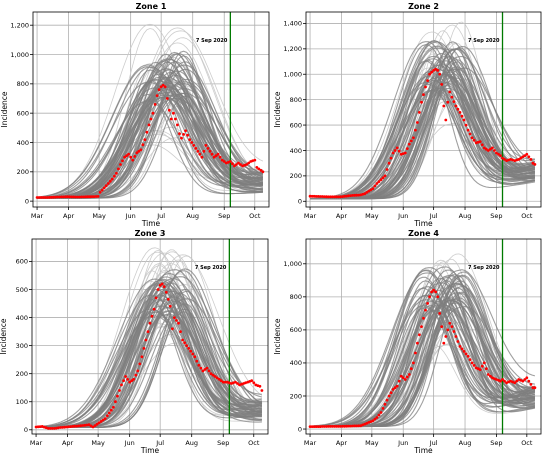 This screenshot has width=550, height=457. Describe the element at coordinates (36, 443) in the screenshot. I see `zone-3-x-tick-label: Mar` at that location.